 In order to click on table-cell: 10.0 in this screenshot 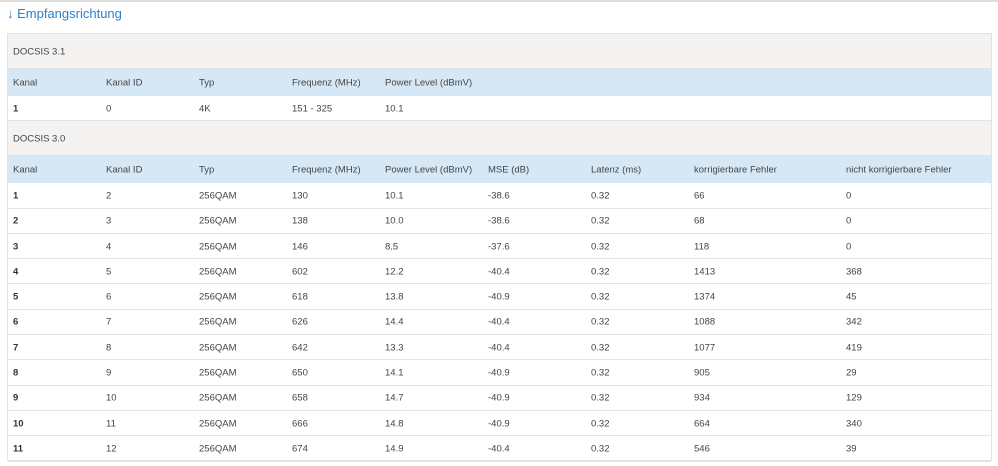, I will do `click(394, 221)`.